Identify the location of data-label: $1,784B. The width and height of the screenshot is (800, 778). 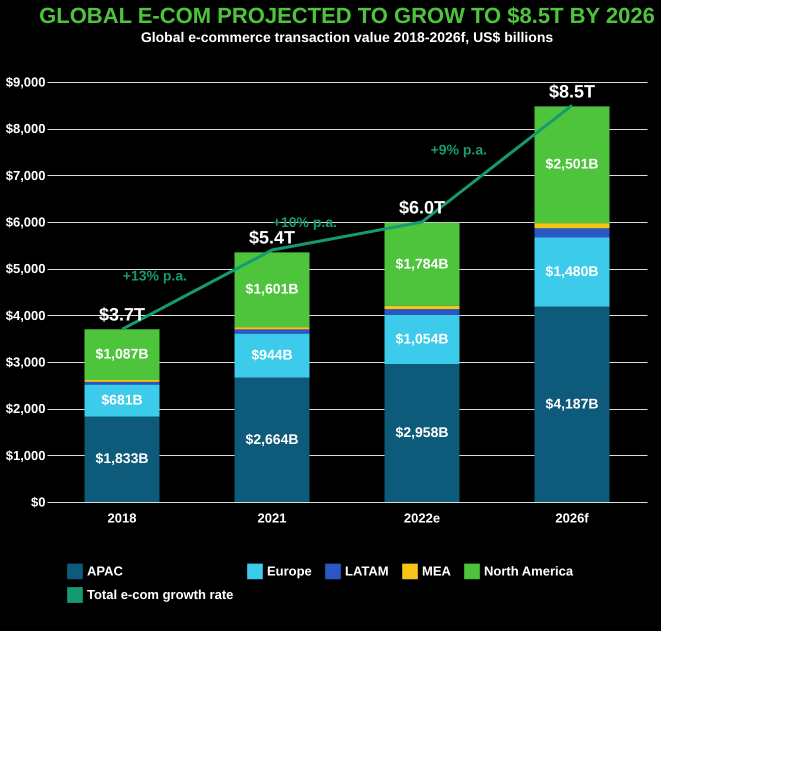
(422, 263).